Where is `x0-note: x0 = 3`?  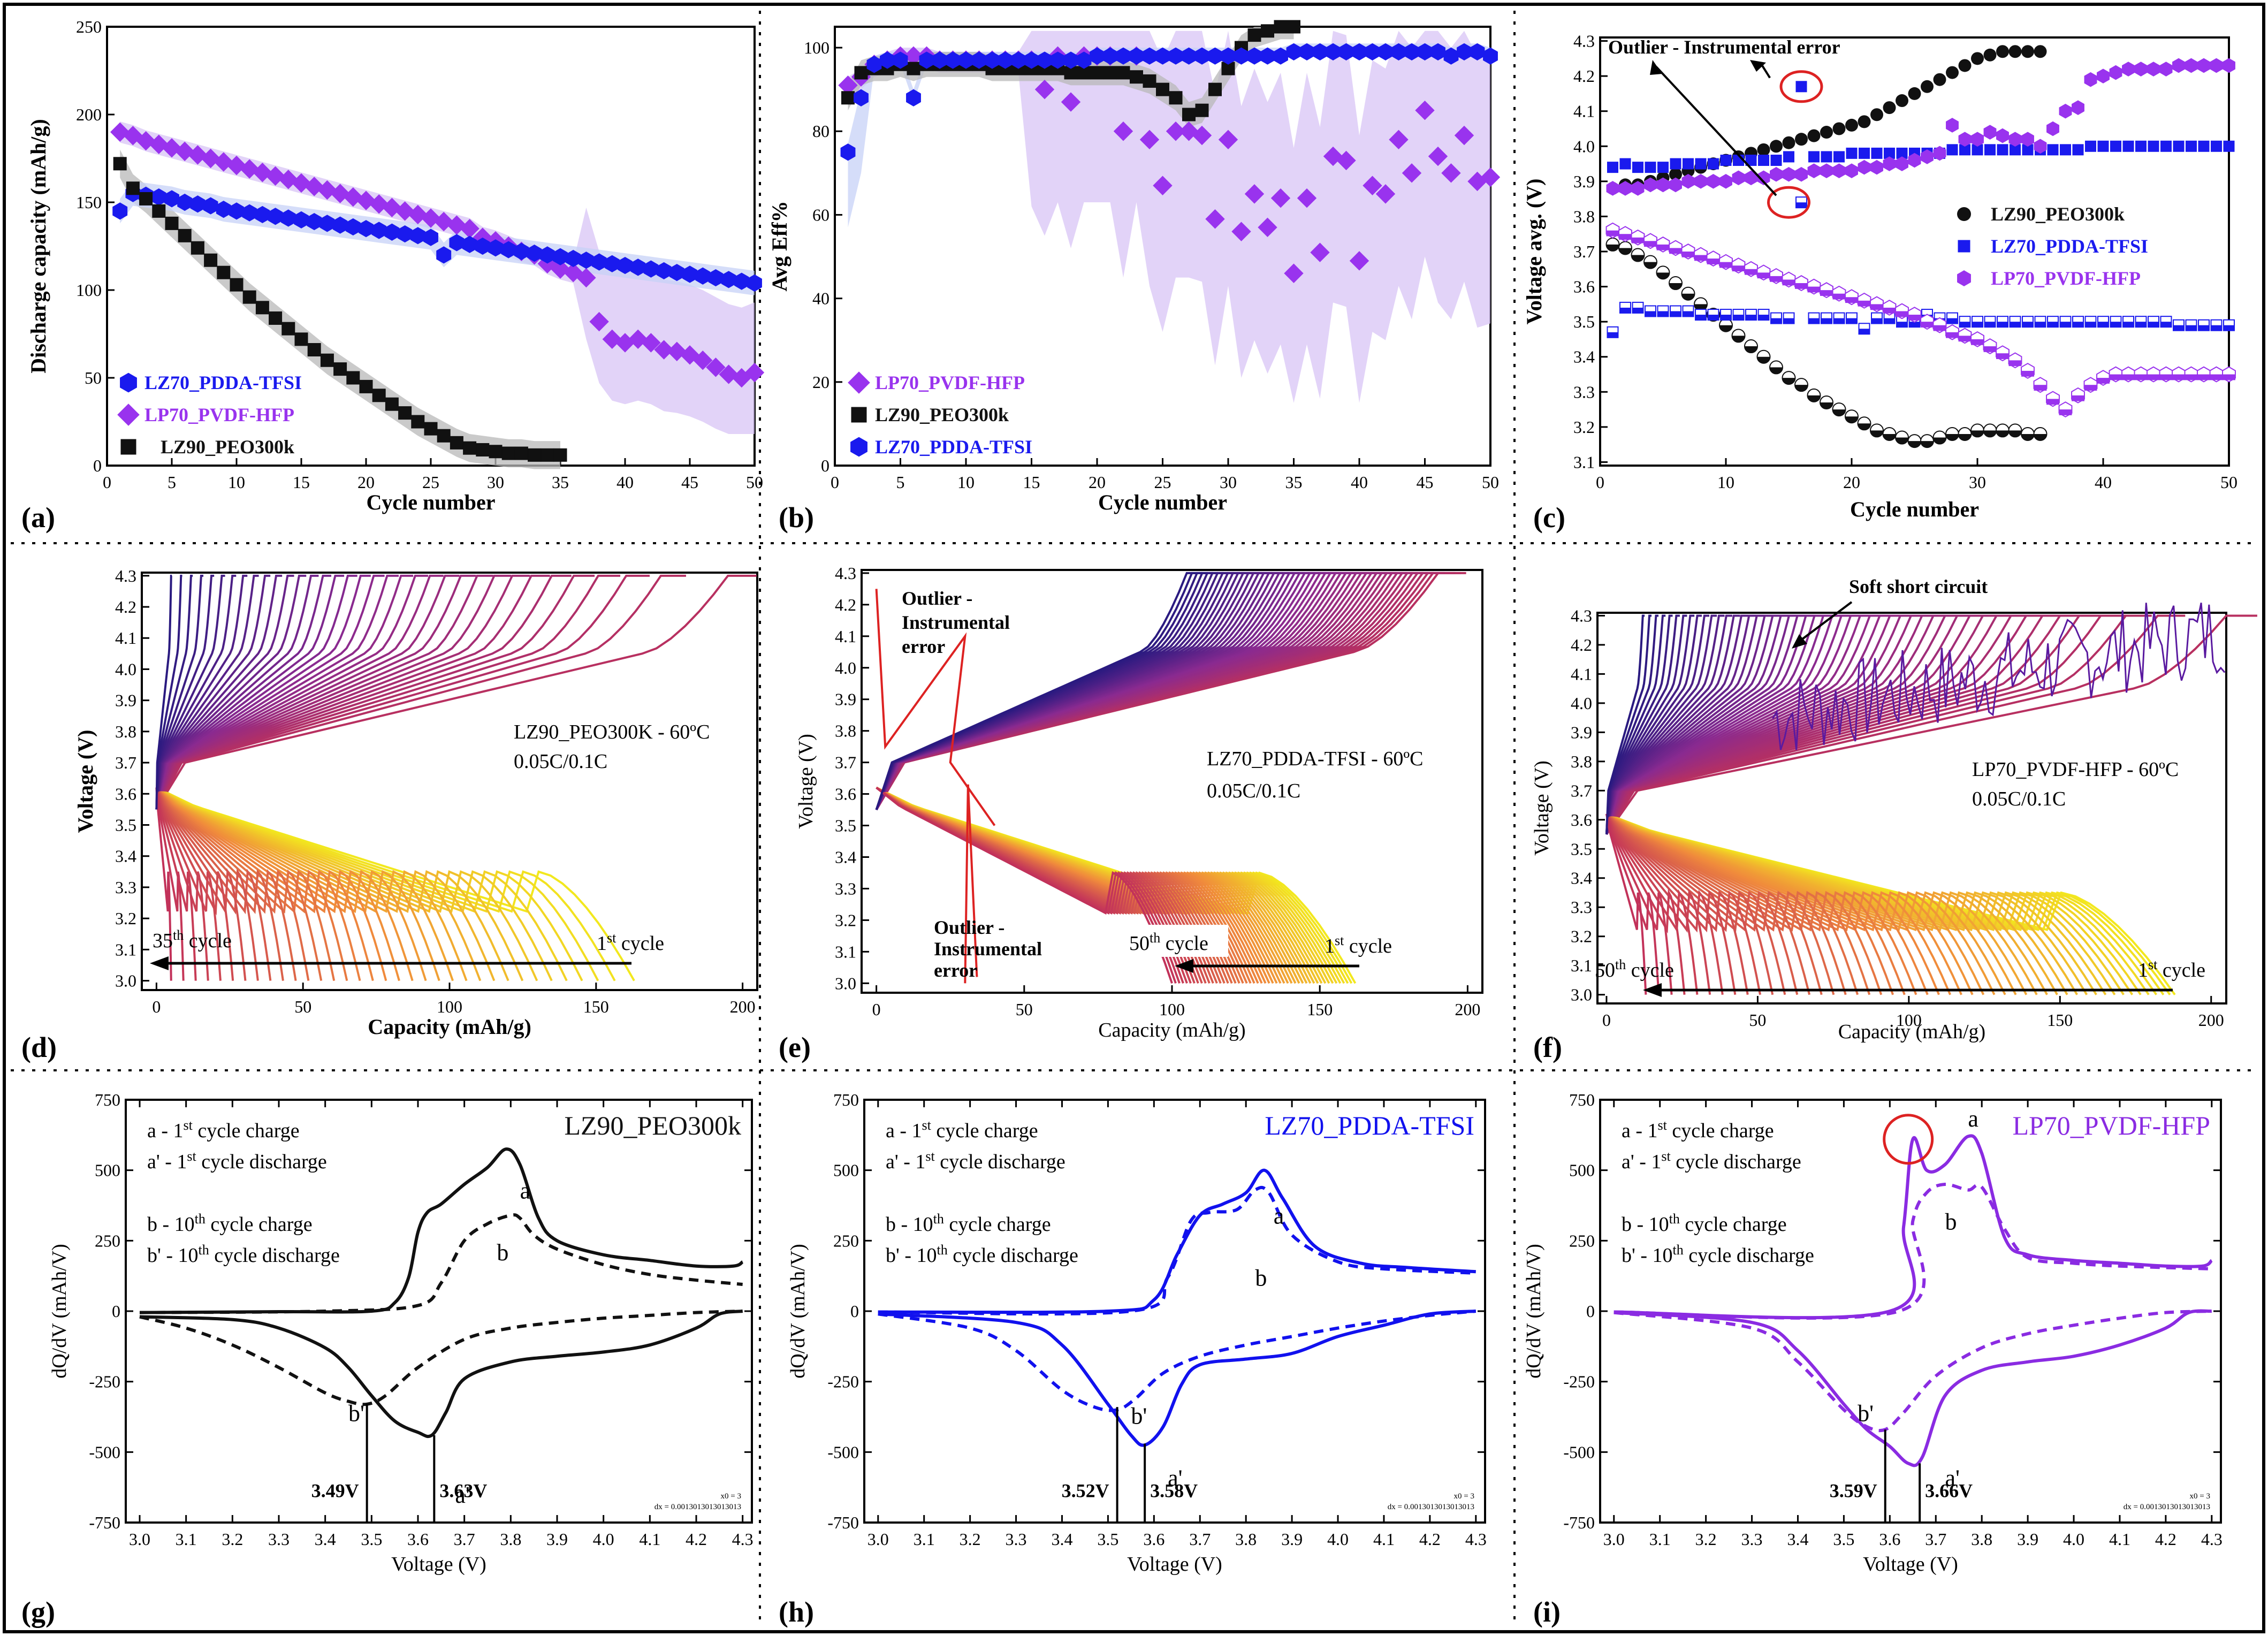
x0-note: x0 = 3 is located at coordinates (731, 1497).